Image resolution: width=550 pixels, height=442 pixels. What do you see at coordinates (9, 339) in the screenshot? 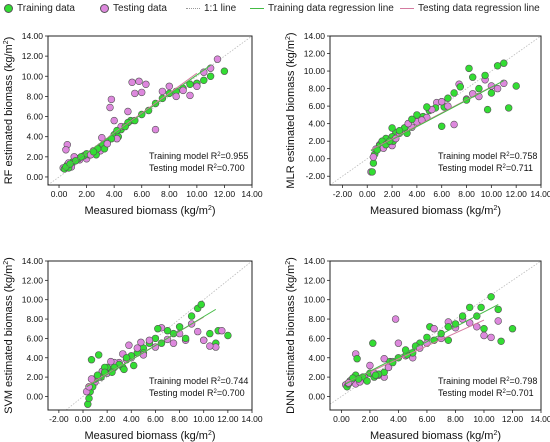
I see `y-axis-label-text: SVM estimated biomass (kg/m` at bounding box center [9, 339].